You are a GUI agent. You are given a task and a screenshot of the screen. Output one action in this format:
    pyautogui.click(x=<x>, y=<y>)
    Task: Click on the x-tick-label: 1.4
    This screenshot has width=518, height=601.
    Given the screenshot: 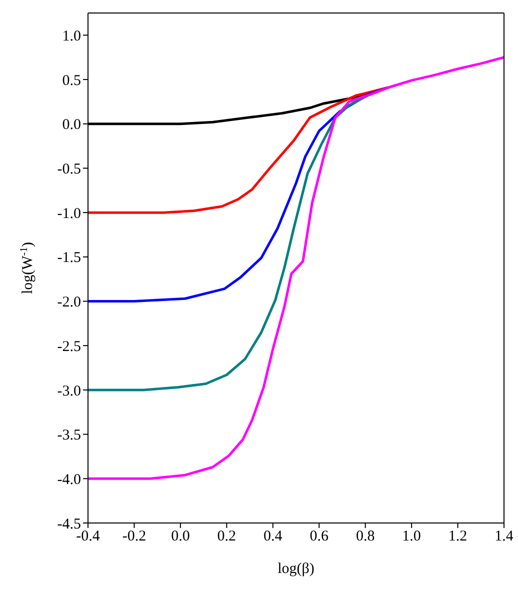 What is the action you would take?
    pyautogui.click(x=504, y=536)
    